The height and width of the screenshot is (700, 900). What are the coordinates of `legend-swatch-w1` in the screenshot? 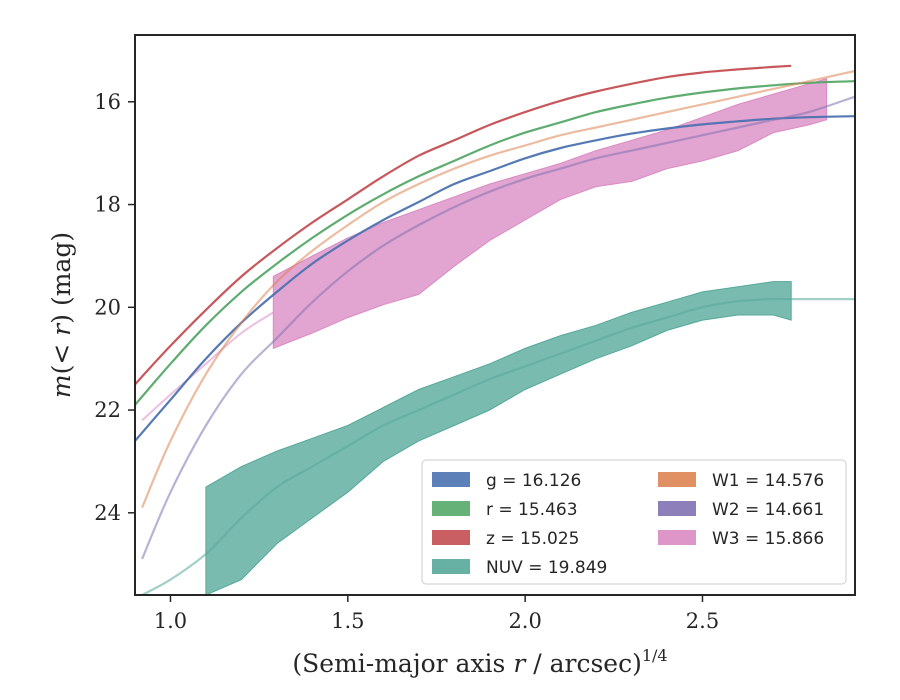 It's located at (677, 479).